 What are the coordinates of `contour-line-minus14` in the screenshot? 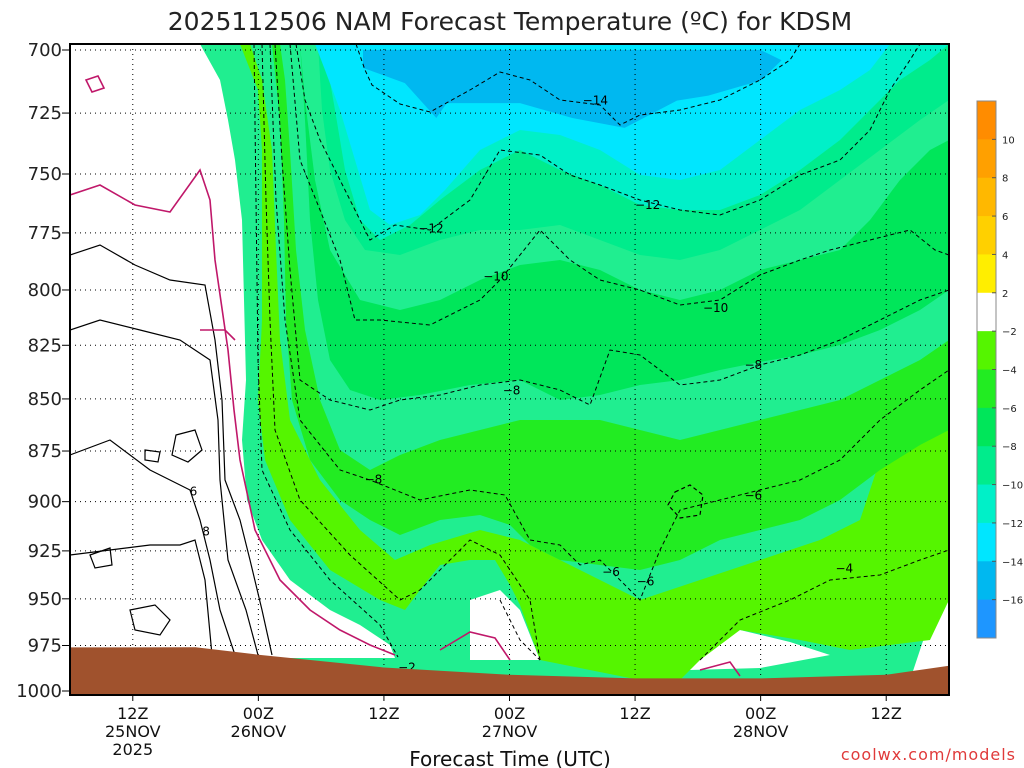 It's located at (578, 85).